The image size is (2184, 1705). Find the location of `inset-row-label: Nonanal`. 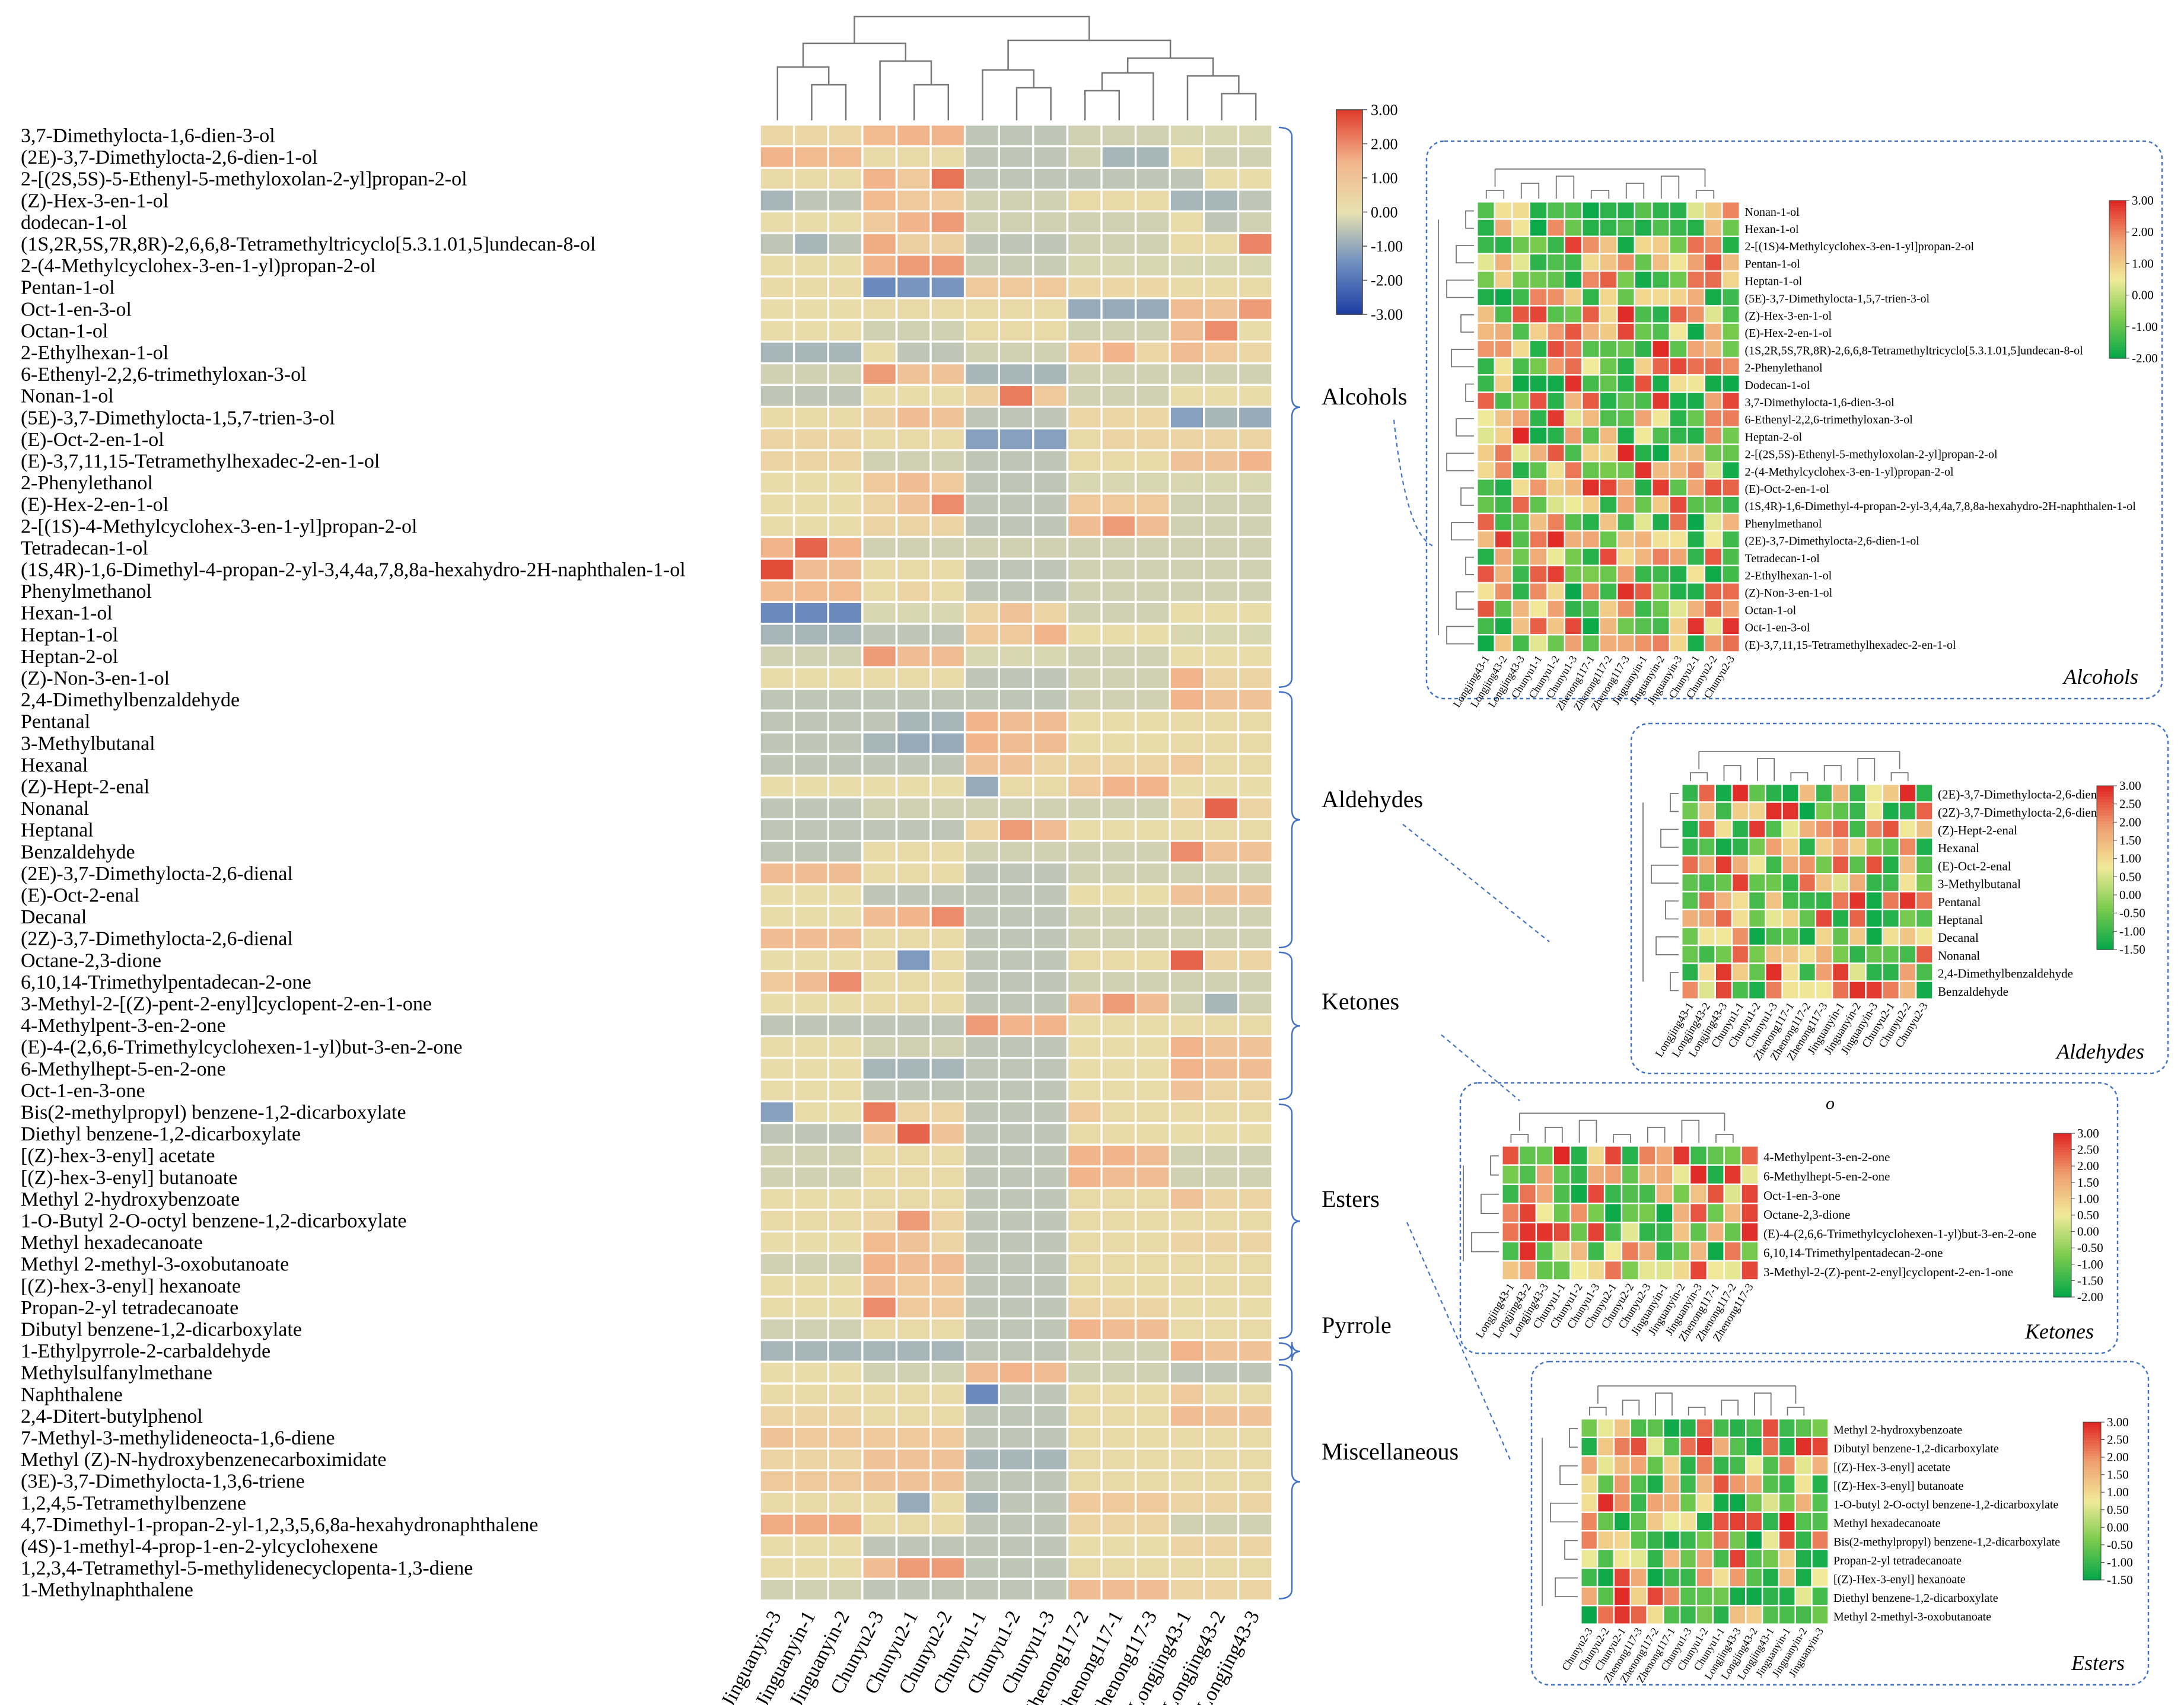

inset-row-label: Nonanal is located at coordinates (1959, 955).